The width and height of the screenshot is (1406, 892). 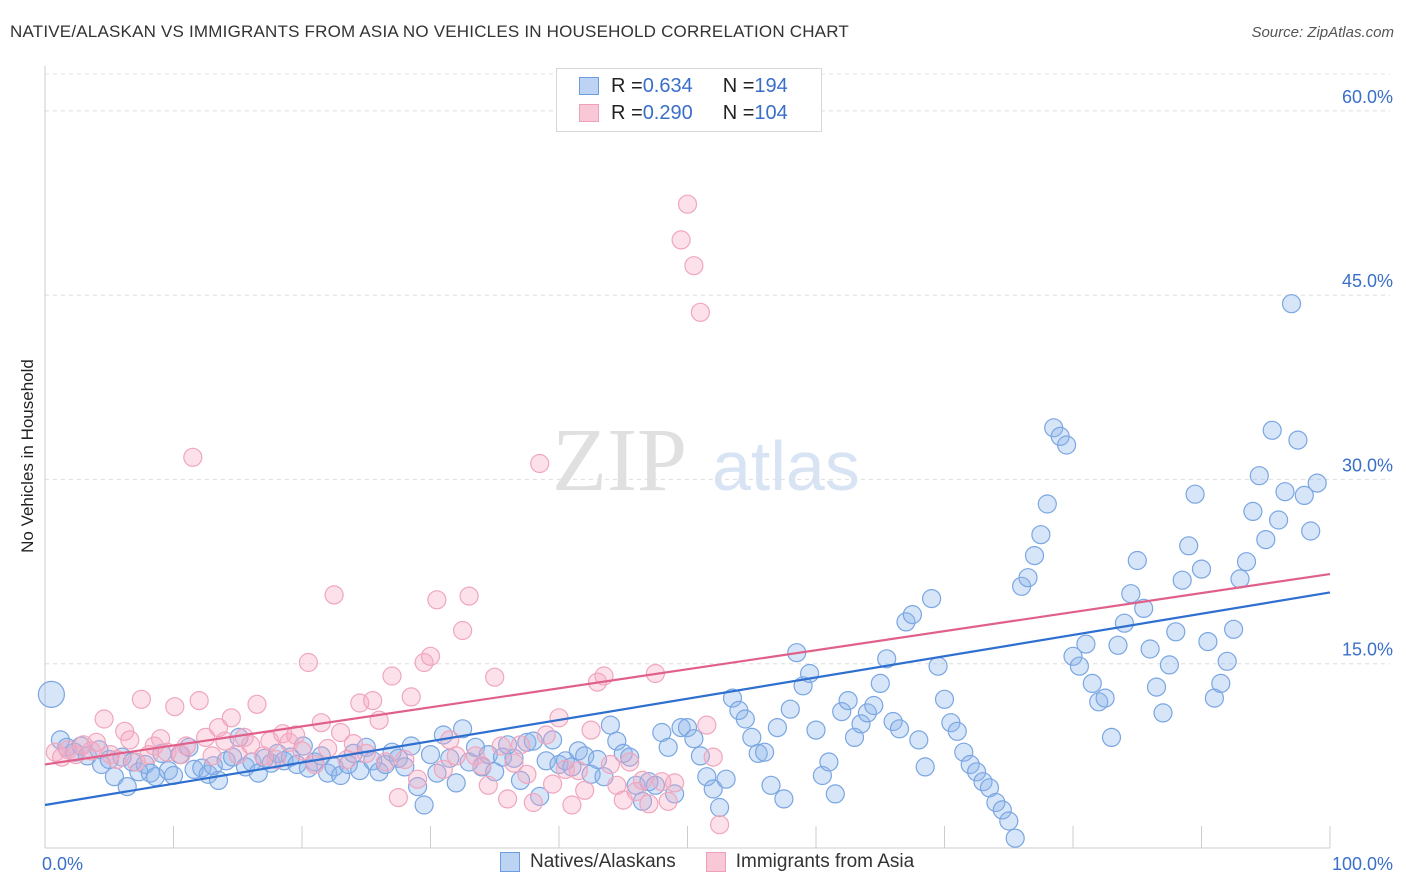 I want to click on legend-r-value: 0.634, so click(x=667, y=85).